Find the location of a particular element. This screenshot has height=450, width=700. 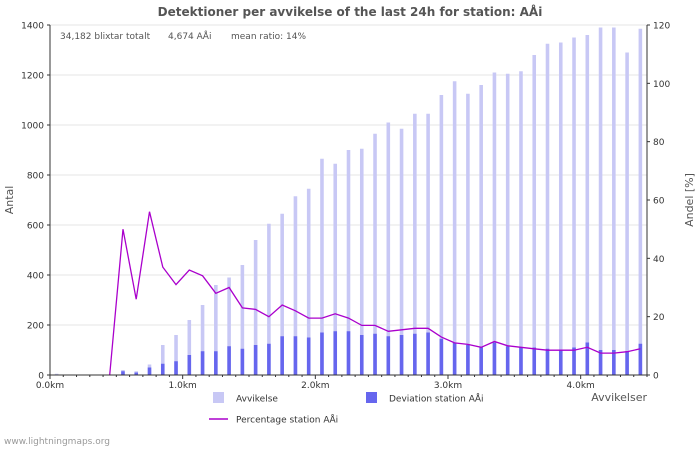

x-axis-label: Avvikelser is located at coordinates (619, 397).